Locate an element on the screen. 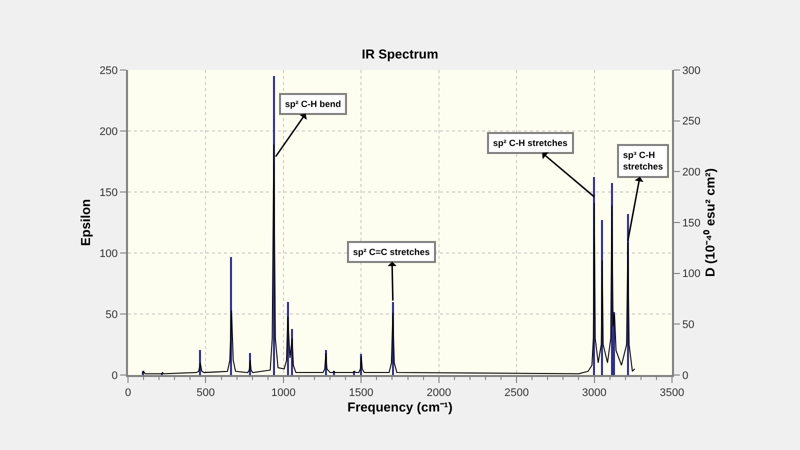 Image resolution: width=800 pixels, height=450 pixels. y-axis-title: Epsilon is located at coordinates (85, 222).